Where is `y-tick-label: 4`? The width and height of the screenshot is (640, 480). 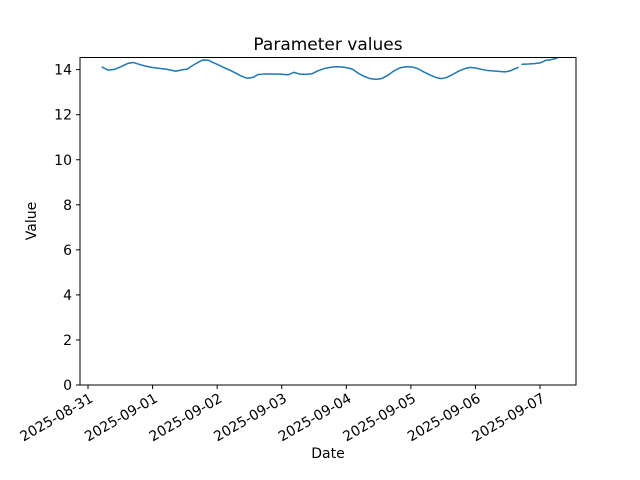
y-tick-label: 4 is located at coordinates (67, 296).